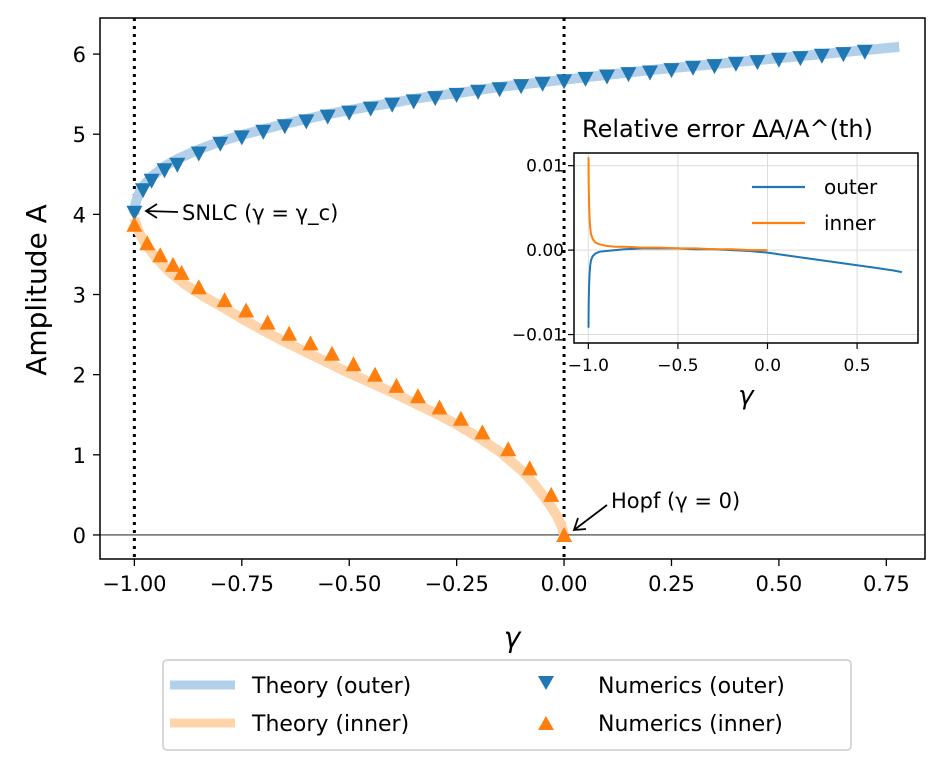  Describe the element at coordinates (79, 456) in the screenshot. I see `y-tick-label: 1` at that location.